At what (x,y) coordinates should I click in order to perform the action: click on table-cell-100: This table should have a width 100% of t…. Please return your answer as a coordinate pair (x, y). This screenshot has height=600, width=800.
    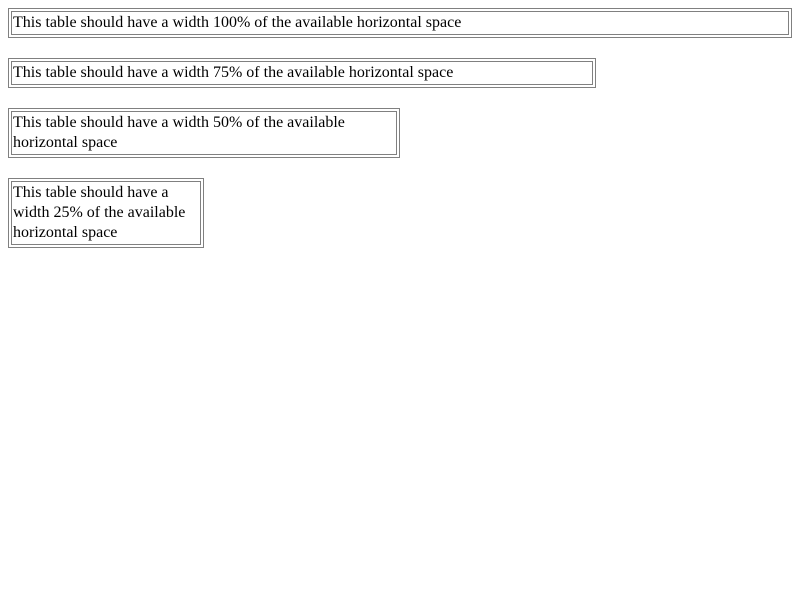
    Looking at the image, I should click on (400, 23).